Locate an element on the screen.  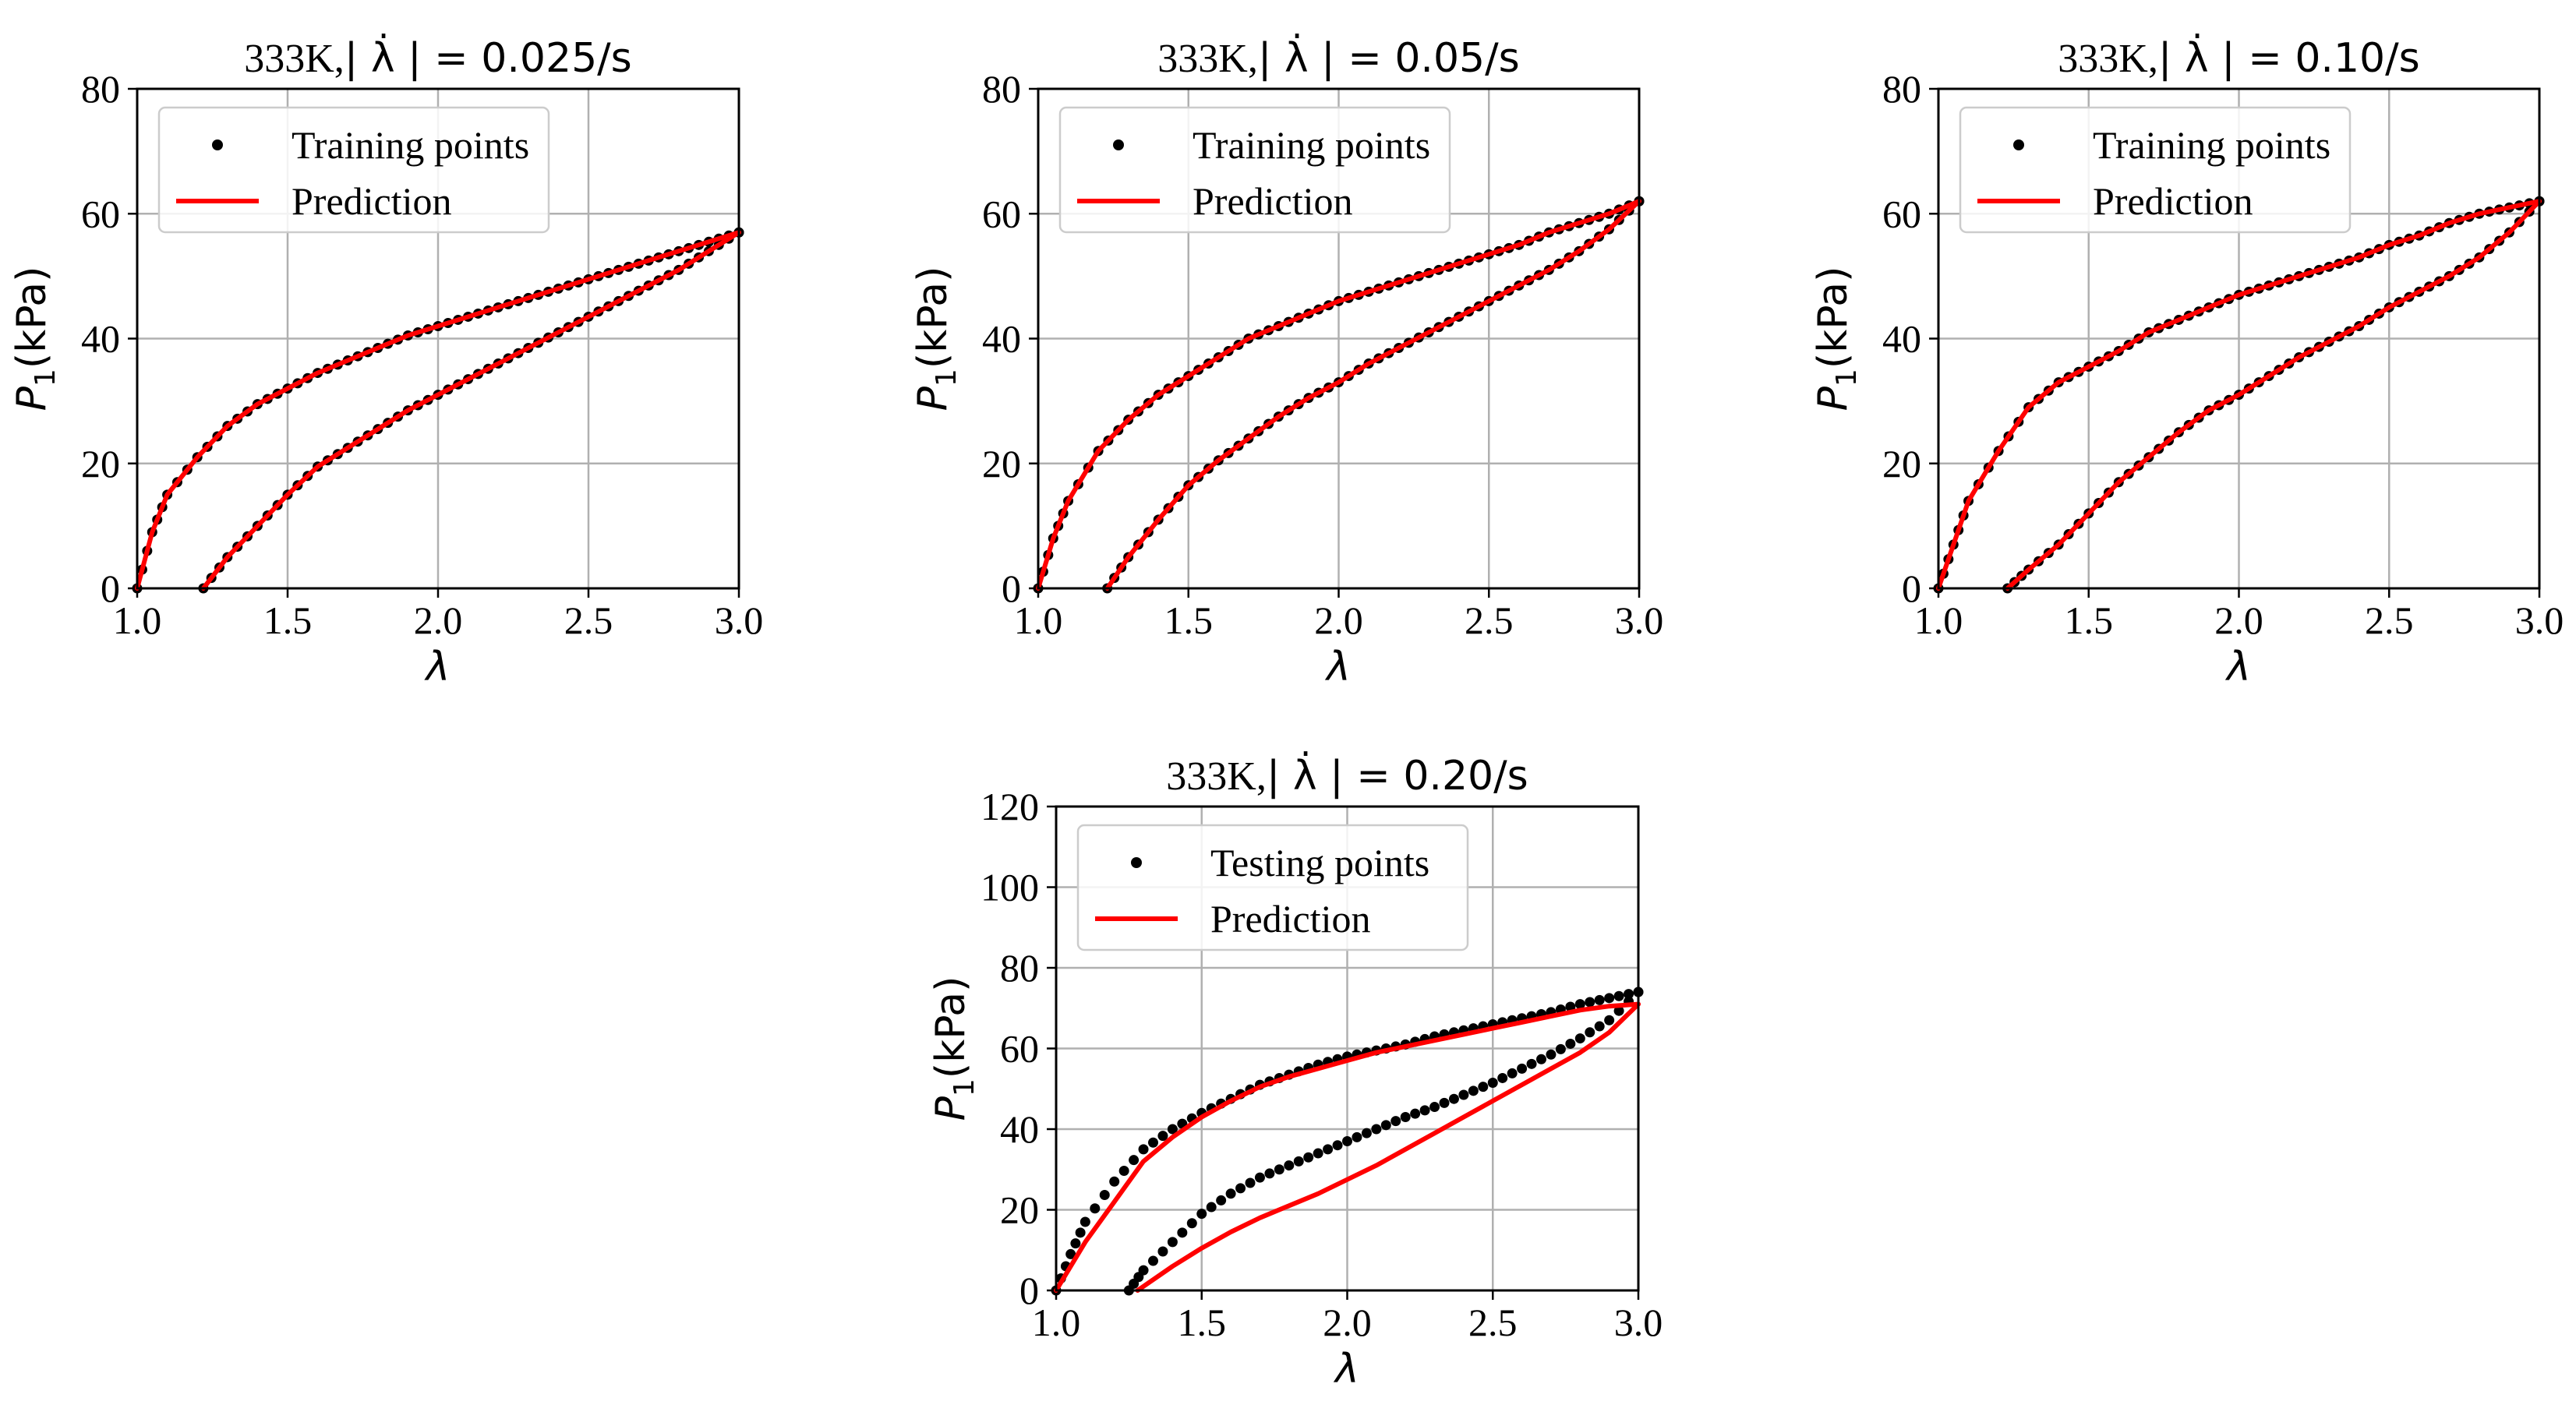
chart-title: 333K,| λ̇ | = 0.10/s is located at coordinates (2238, 58).